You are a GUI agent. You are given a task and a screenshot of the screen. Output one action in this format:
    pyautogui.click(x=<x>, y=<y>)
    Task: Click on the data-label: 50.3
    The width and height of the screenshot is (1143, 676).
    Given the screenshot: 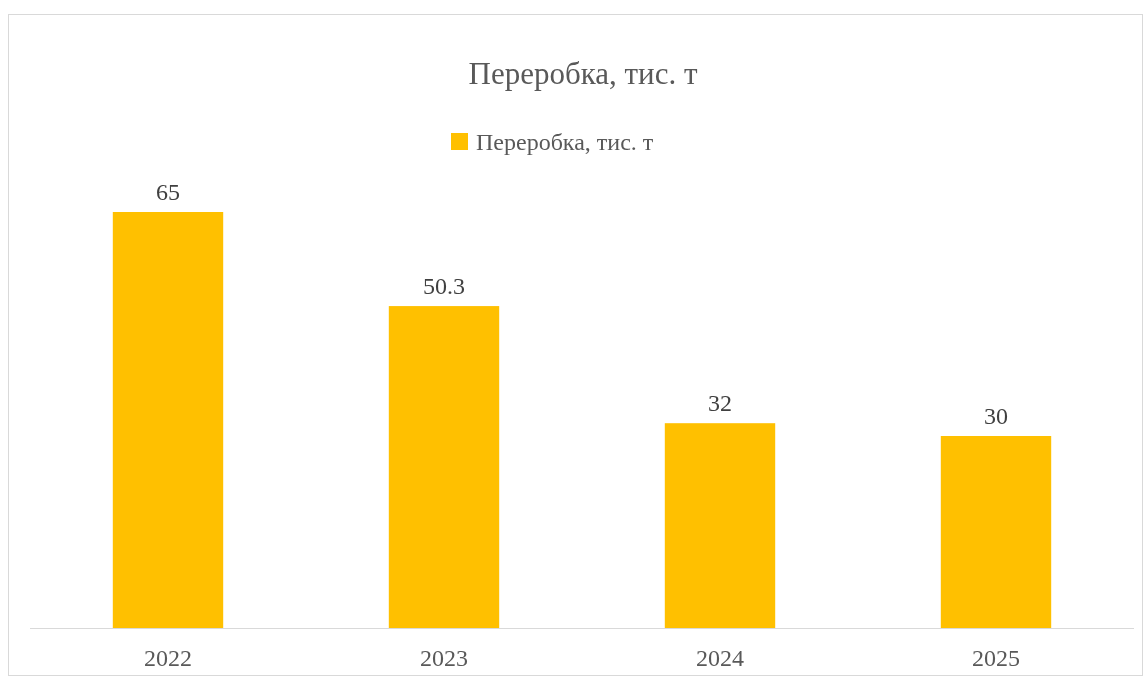 What is the action you would take?
    pyautogui.click(x=444, y=286)
    